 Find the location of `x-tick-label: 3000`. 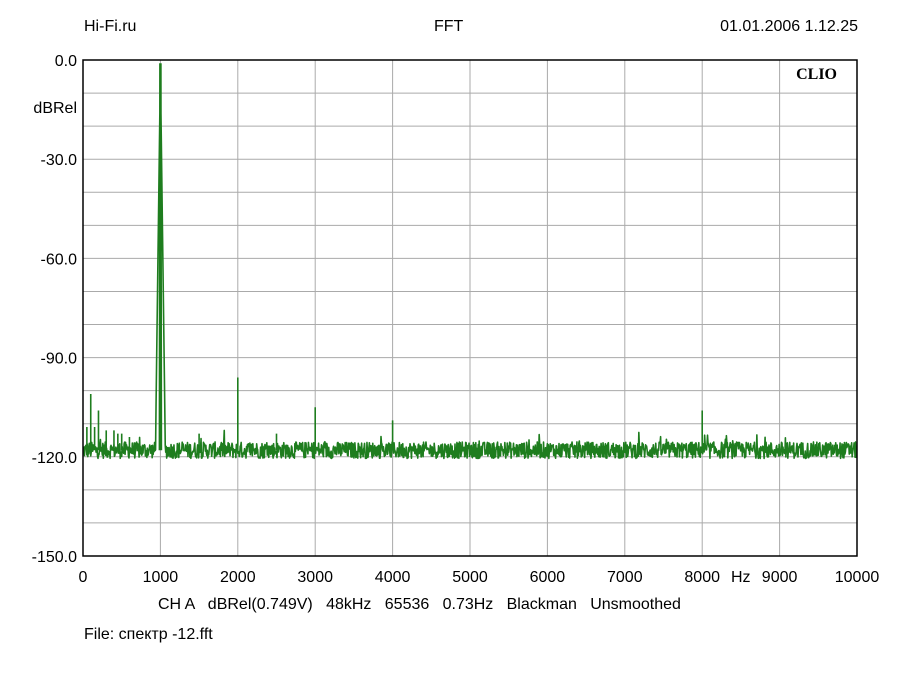

x-tick-label: 3000 is located at coordinates (315, 577).